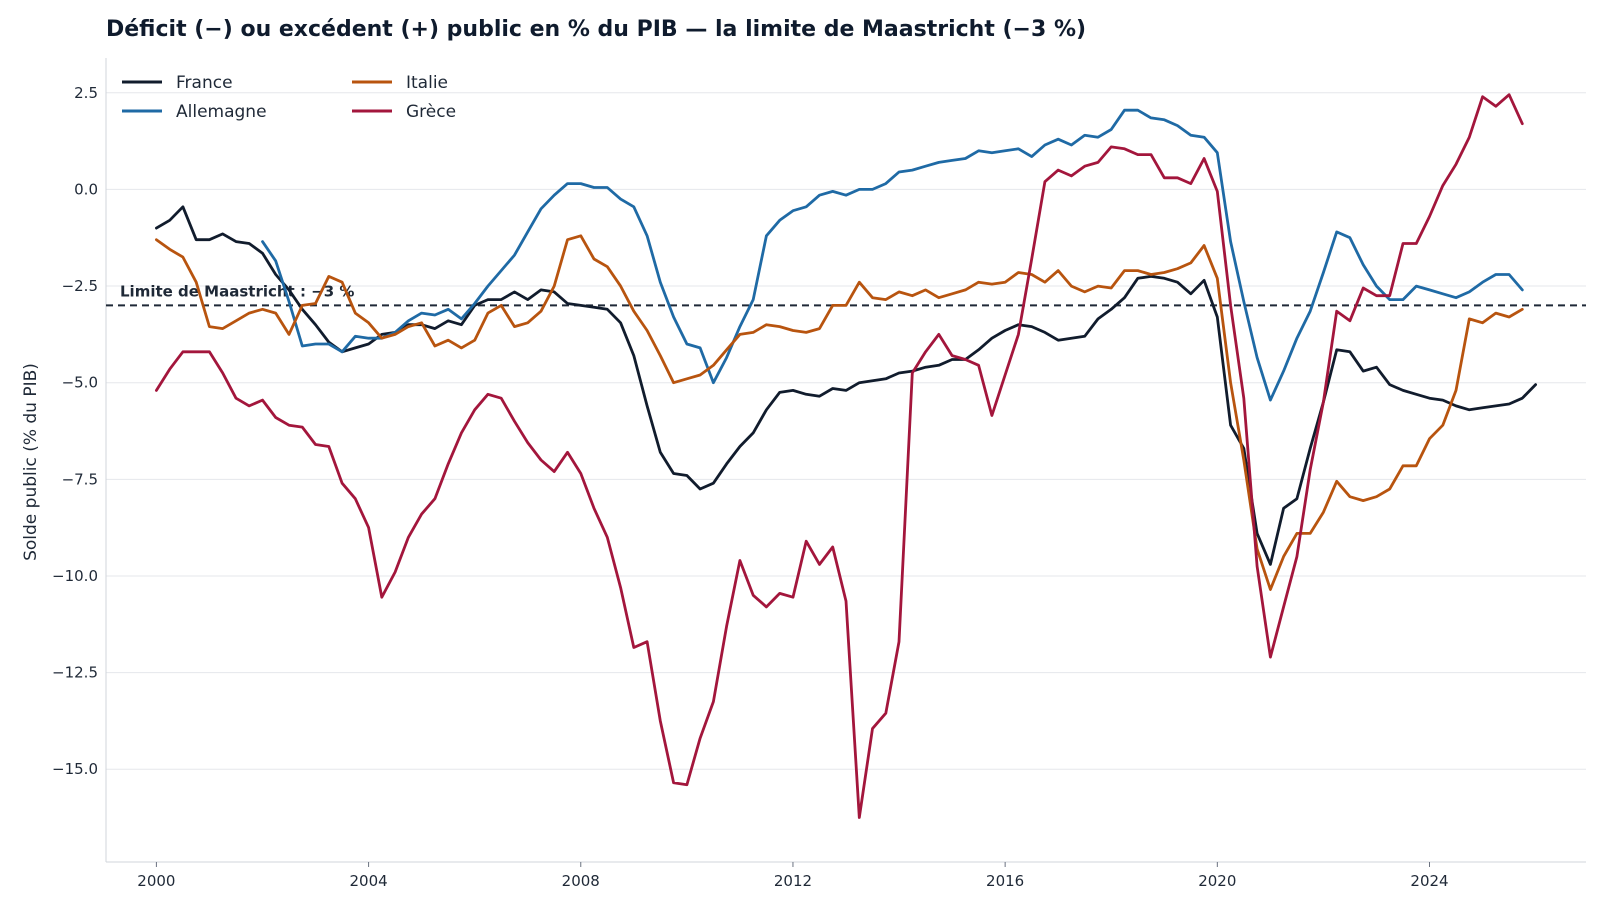 The image size is (1600, 900). What do you see at coordinates (289, 97) in the screenshot?
I see `legend: France Allemagne Italie Grèce` at bounding box center [289, 97].